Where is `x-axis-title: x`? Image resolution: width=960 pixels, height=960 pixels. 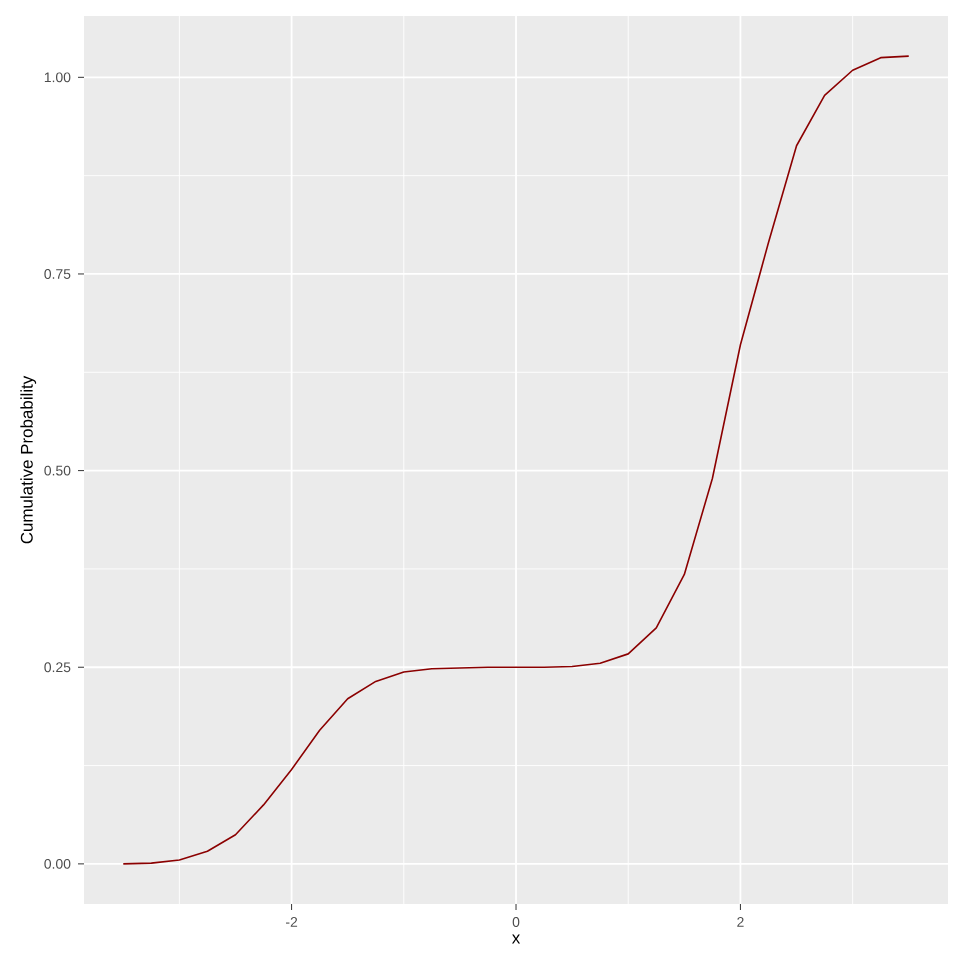 x-axis-title: x is located at coordinates (516, 939).